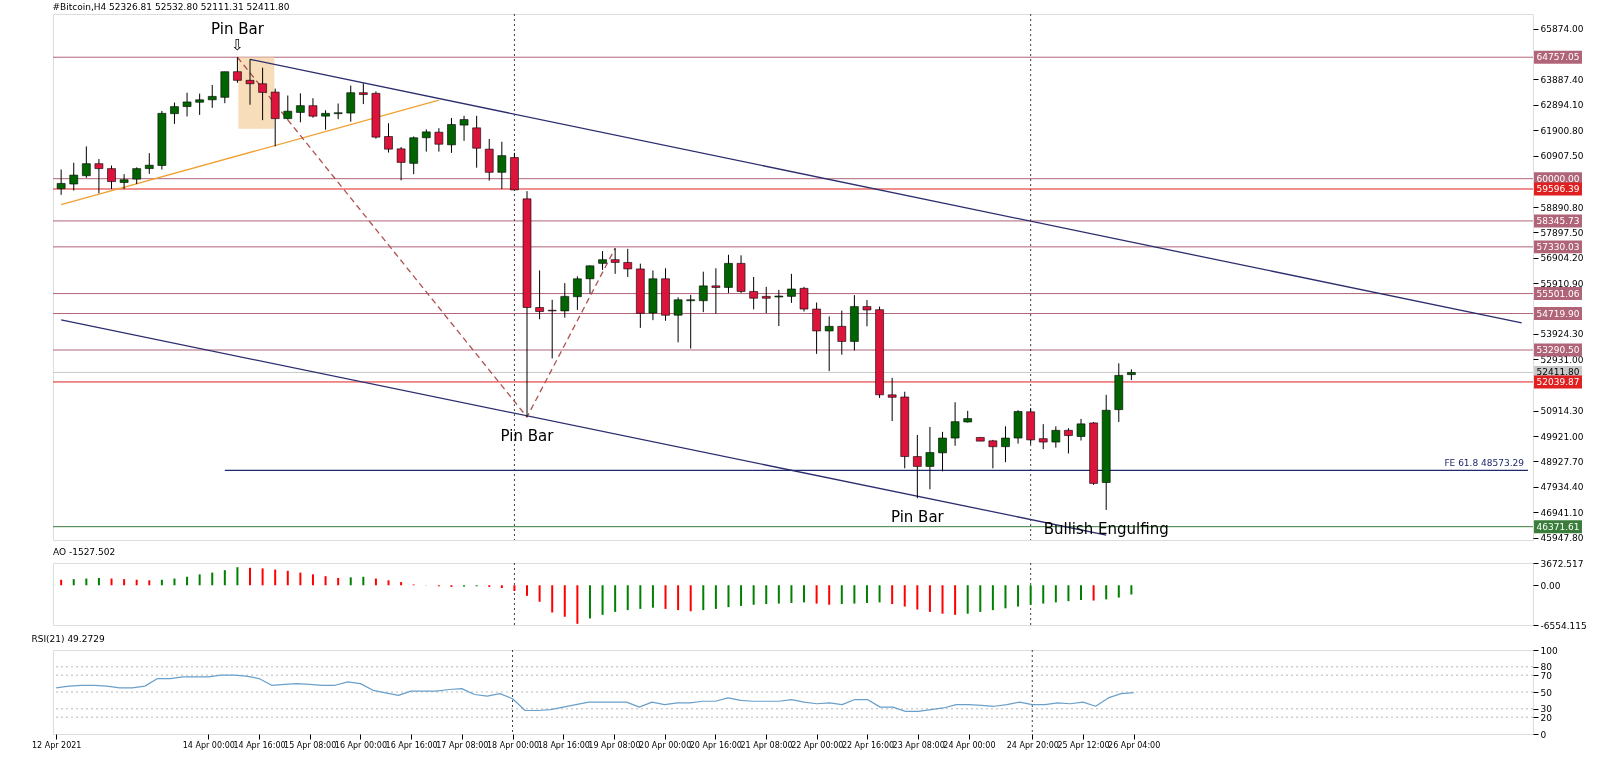 This screenshot has width=1599, height=770. What do you see at coordinates (1562, 105) in the screenshot?
I see `y-tick-label: 62894.10` at bounding box center [1562, 105].